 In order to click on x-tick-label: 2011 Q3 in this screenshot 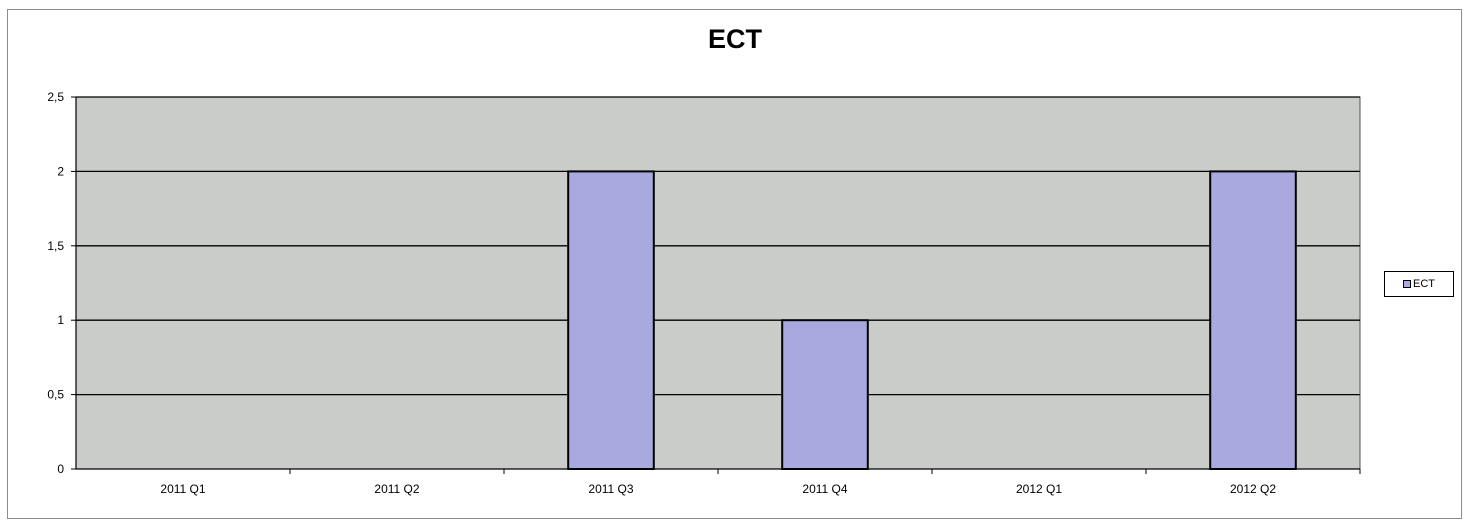, I will do `click(610, 489)`.